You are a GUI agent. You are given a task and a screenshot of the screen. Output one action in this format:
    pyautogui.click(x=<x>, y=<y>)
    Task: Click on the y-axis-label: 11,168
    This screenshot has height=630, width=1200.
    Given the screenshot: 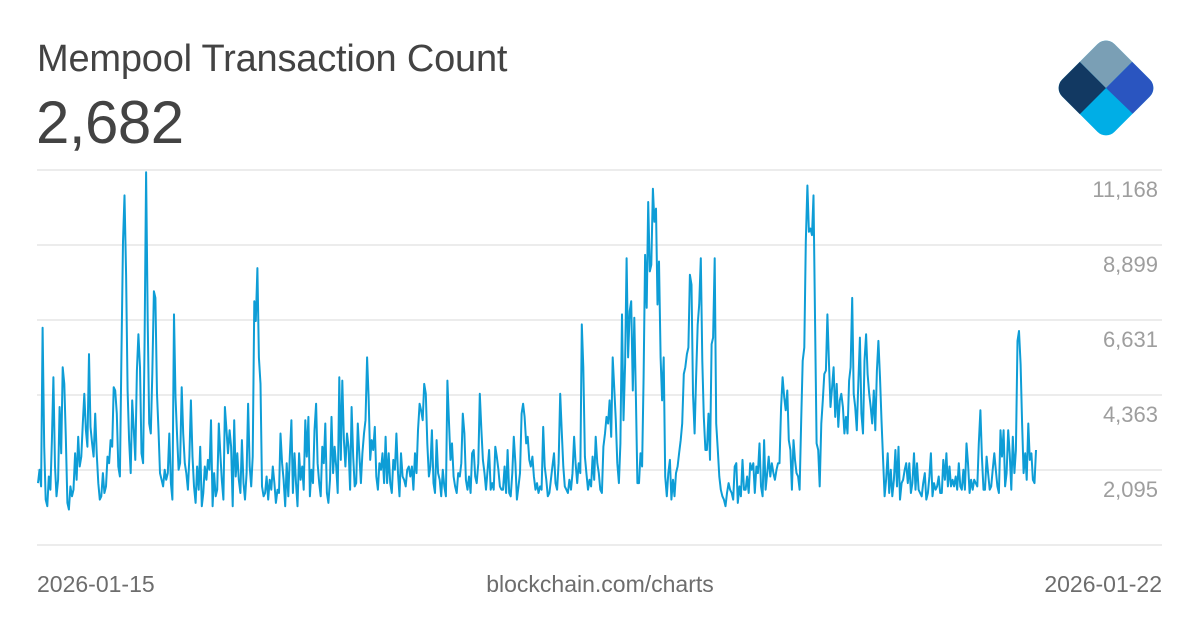 What is the action you would take?
    pyautogui.click(x=1125, y=189)
    